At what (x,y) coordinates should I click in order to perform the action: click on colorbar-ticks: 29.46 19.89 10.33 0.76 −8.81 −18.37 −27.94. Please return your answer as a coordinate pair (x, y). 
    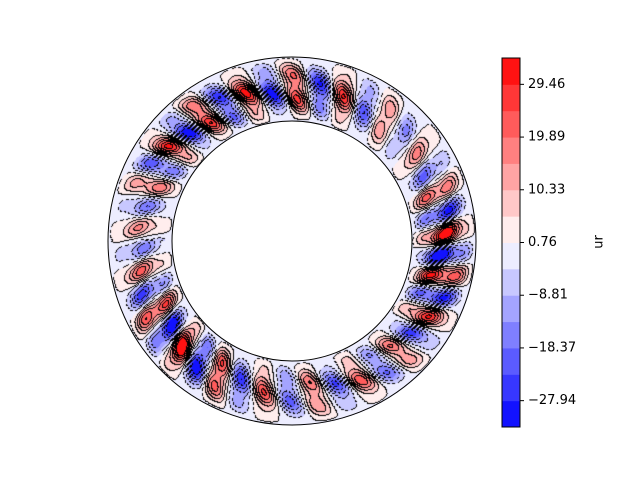
    Looking at the image, I should click on (548, 242).